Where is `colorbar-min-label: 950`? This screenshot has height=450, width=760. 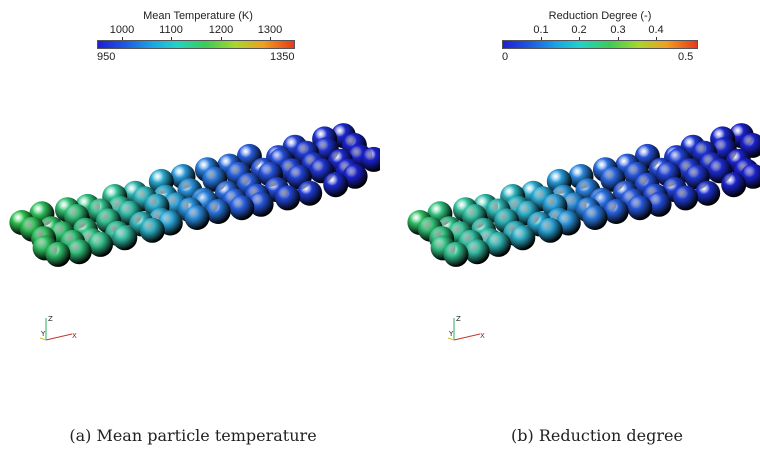
colorbar-min-label: 950 is located at coordinates (106, 57).